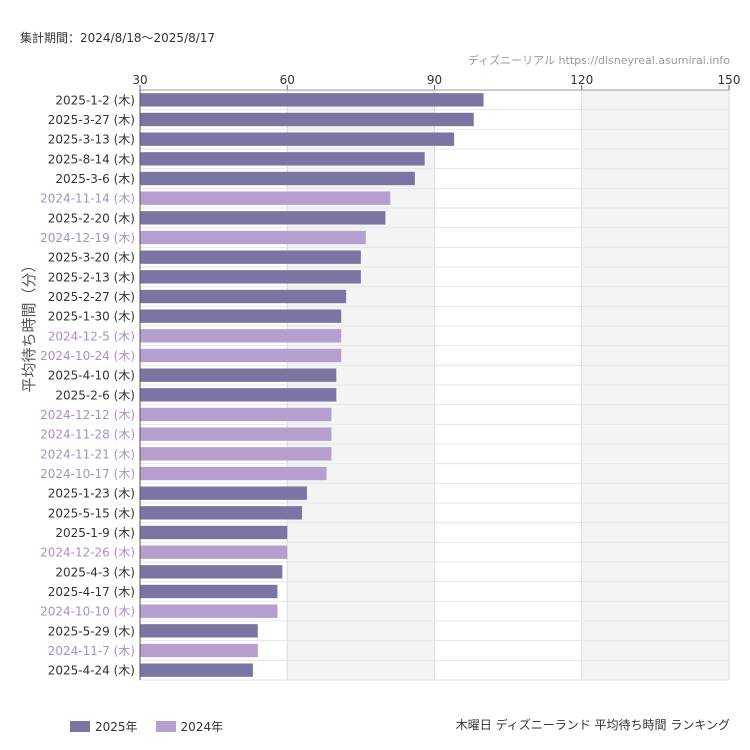 Image resolution: width=750 pixels, height=750 pixels. Describe the element at coordinates (87, 612) in the screenshot. I see `bar-label: 2024-10-10 (木)` at that location.